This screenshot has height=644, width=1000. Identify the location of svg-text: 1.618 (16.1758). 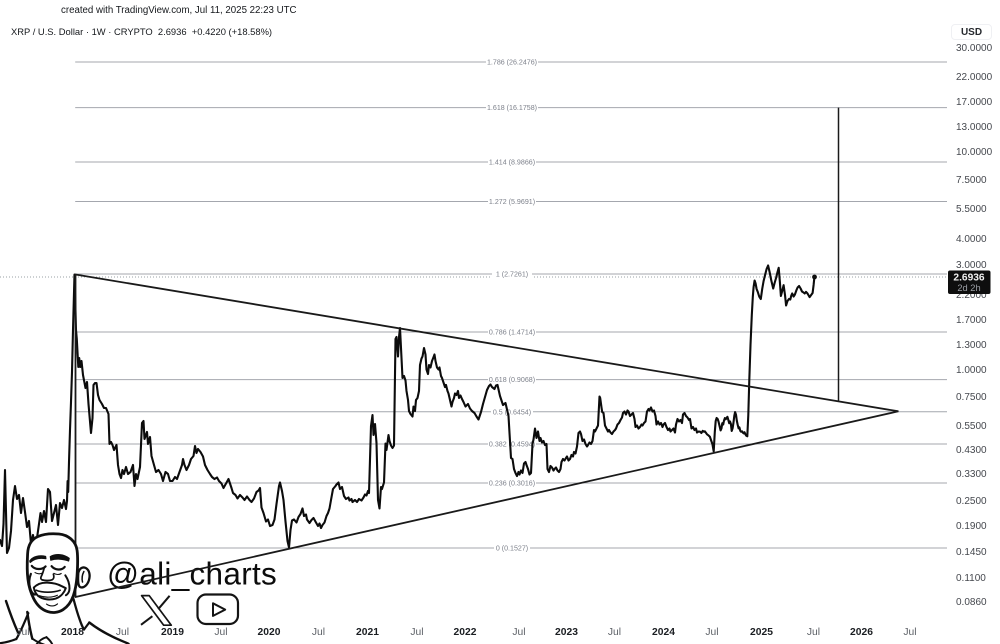
(512, 108).